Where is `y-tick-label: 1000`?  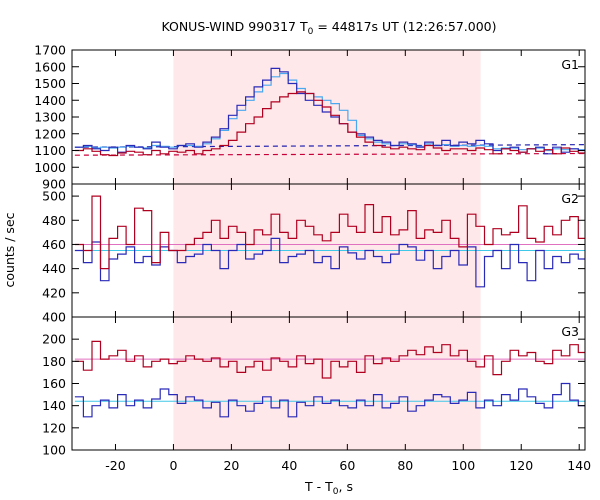 y-tick-label: 1000 is located at coordinates (50, 167).